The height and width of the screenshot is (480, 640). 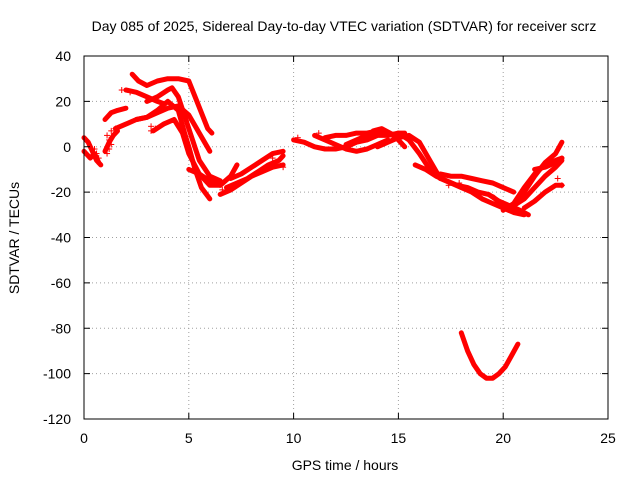 I want to click on x-tick-label: 0, so click(x=84, y=438).